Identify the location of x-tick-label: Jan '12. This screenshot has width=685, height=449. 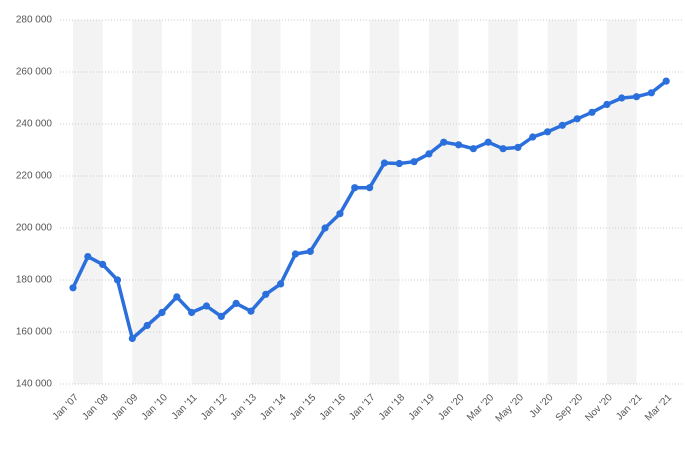
(214, 407).